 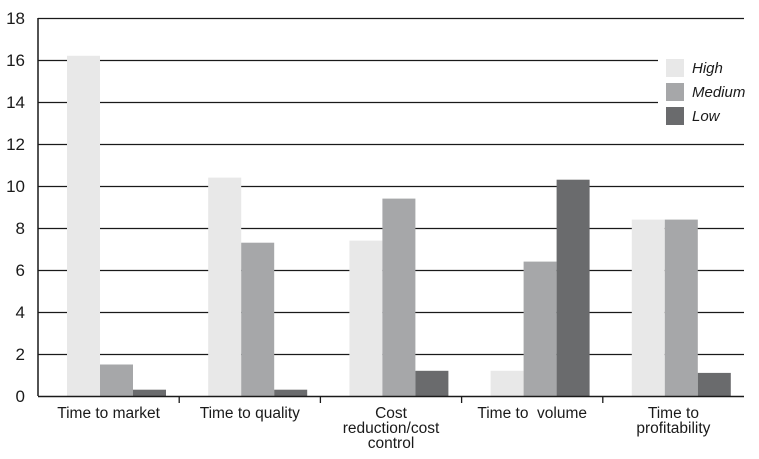 I want to click on y-tick-label: 16, so click(x=15, y=60).